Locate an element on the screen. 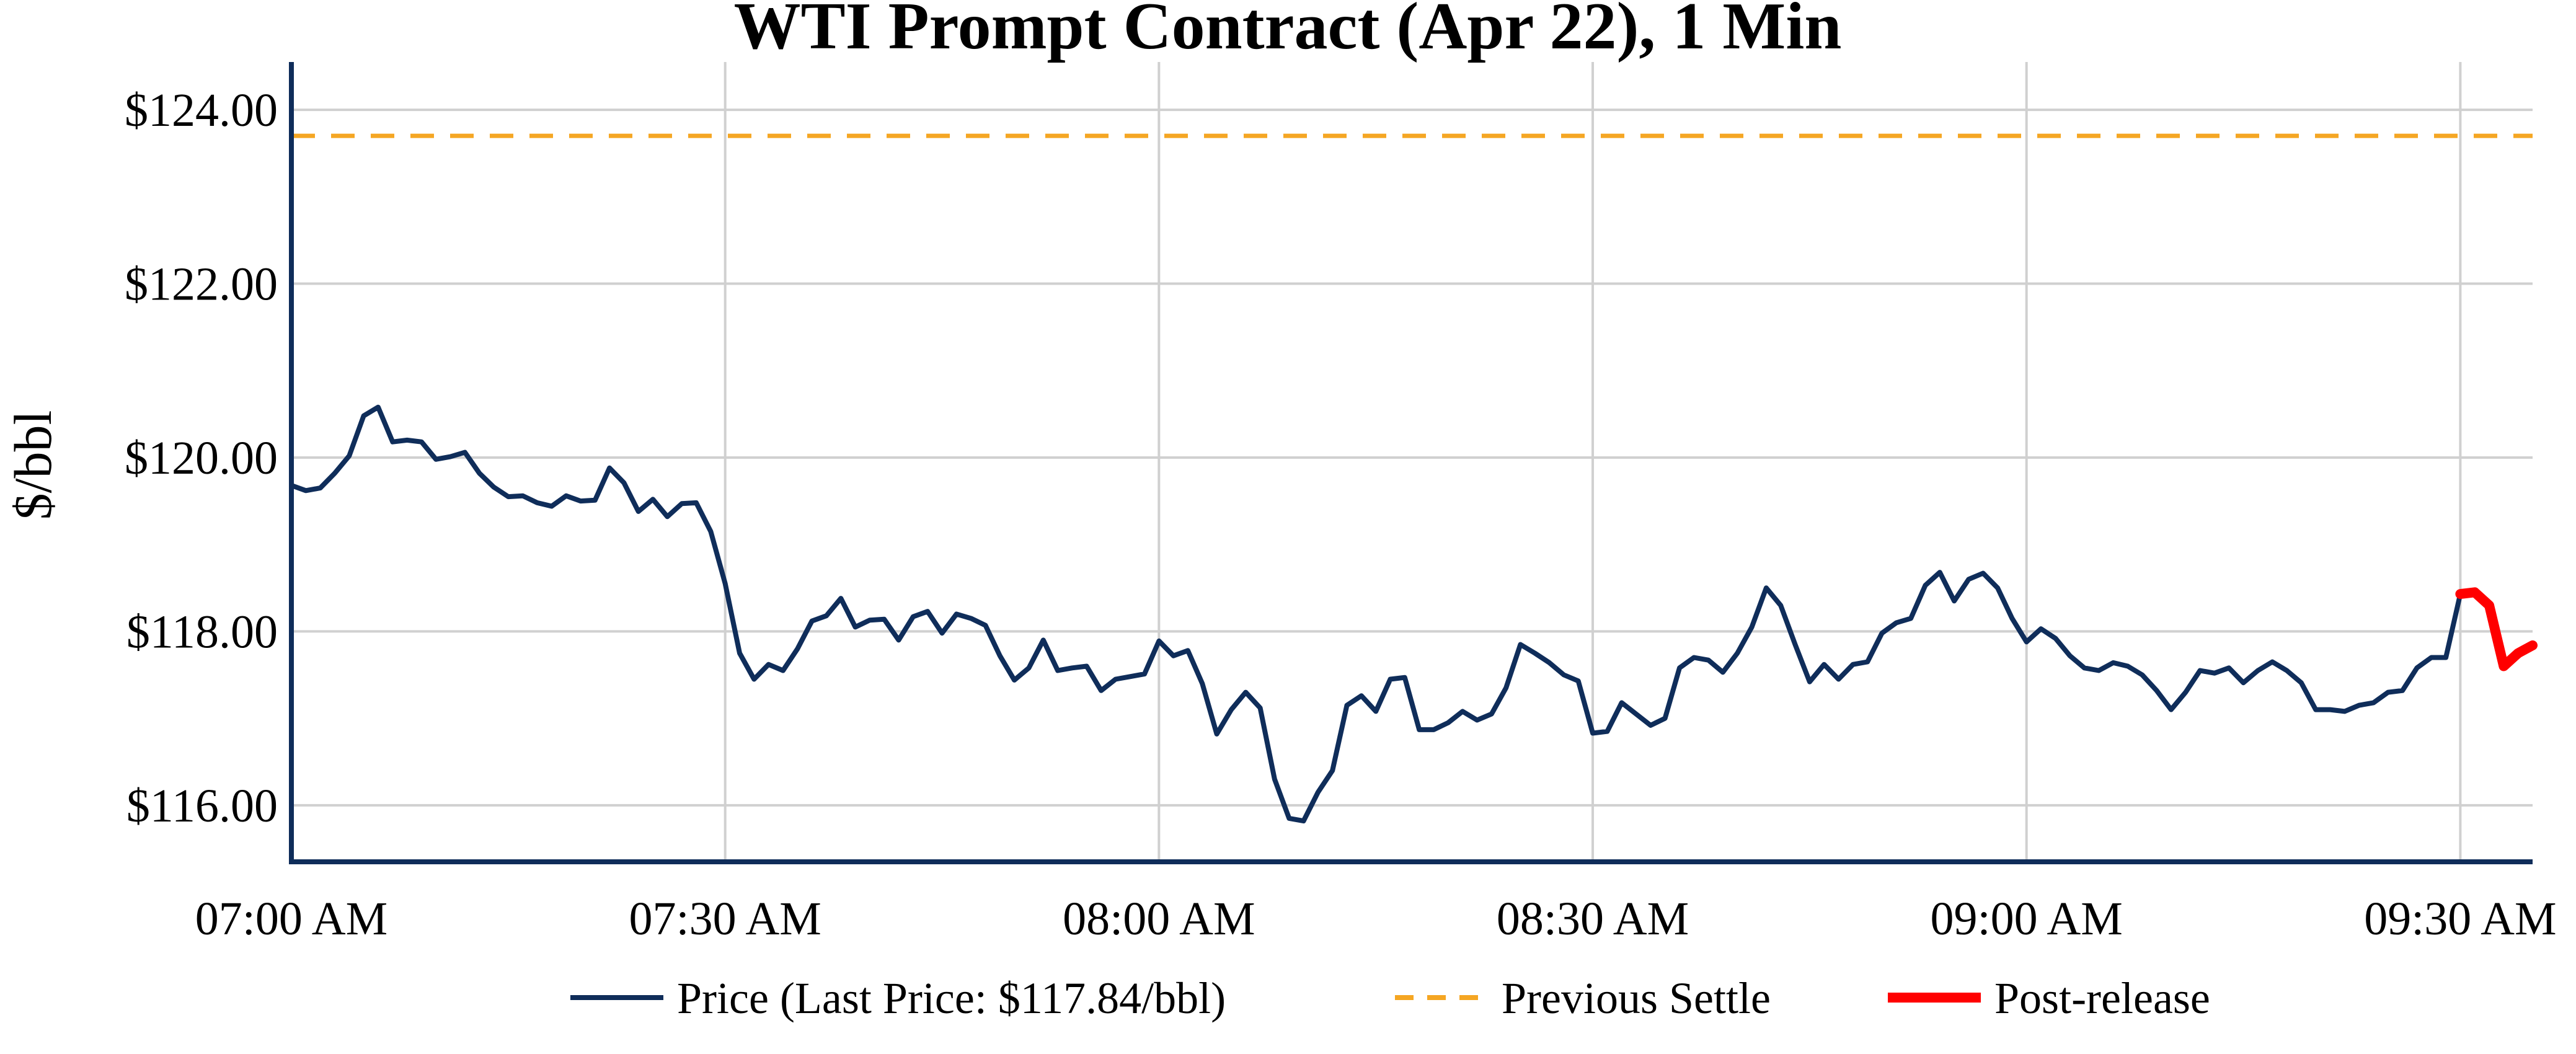 Image resolution: width=2576 pixels, height=1054 pixels. legend-price: Price (Last Price: $117.84/bbl) is located at coordinates (898, 998).